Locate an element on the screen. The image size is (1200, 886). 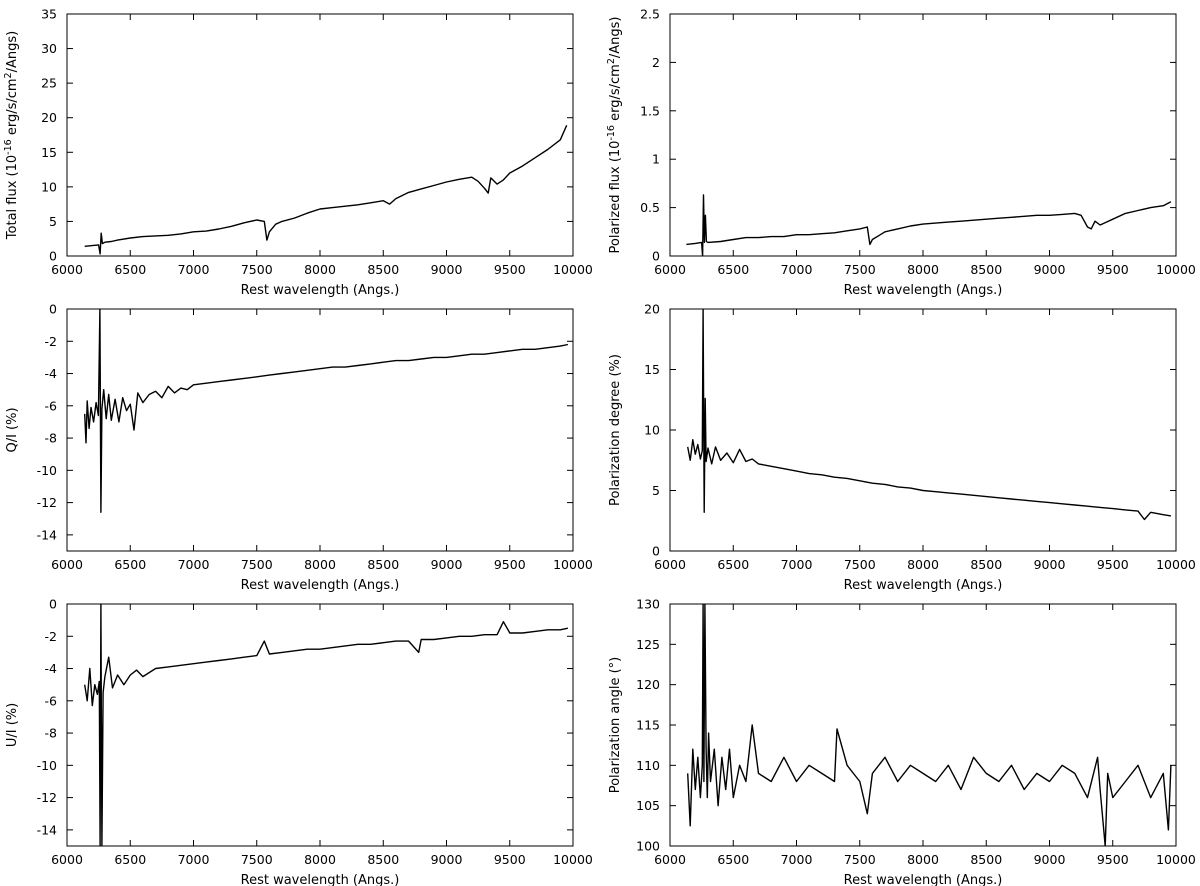
q-over-i-ytick-label: -14 is located at coordinates (47, 534).